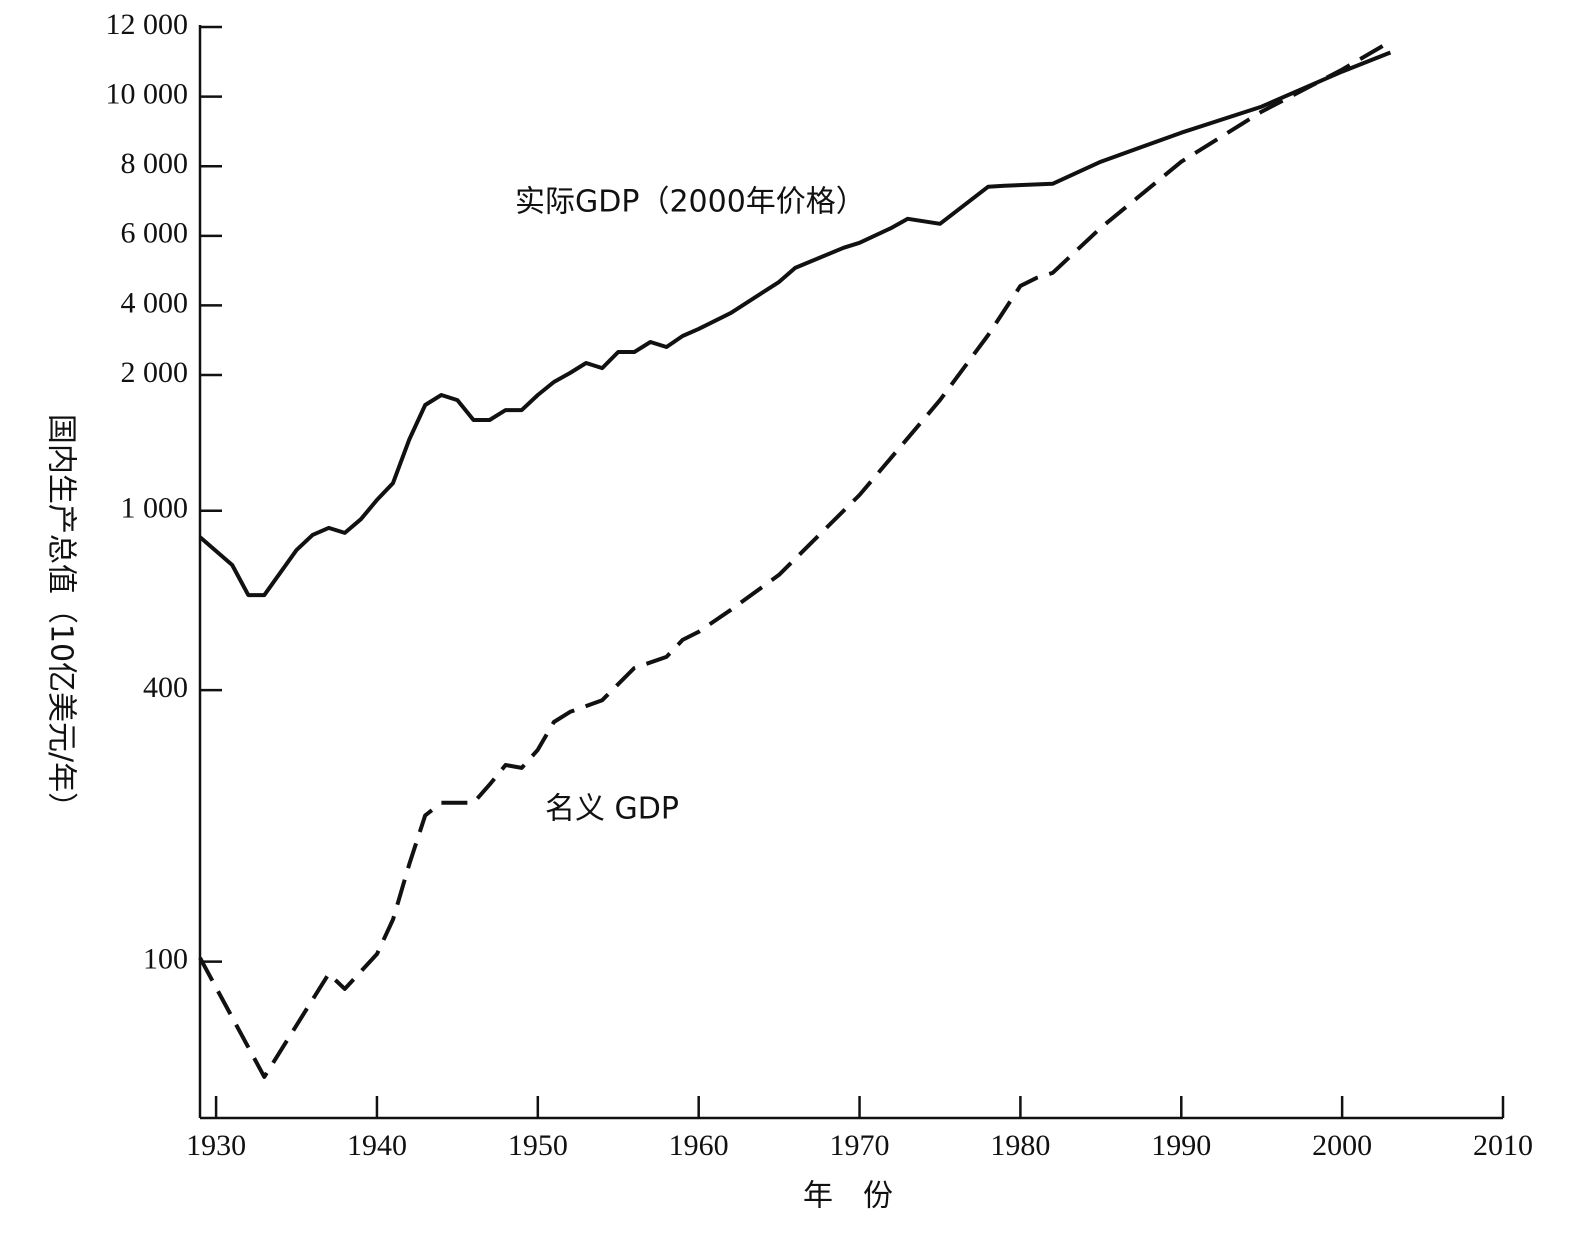 This screenshot has height=1259, width=1593. What do you see at coordinates (538, 1145) in the screenshot?
I see `x-tick-label: 1950` at bounding box center [538, 1145].